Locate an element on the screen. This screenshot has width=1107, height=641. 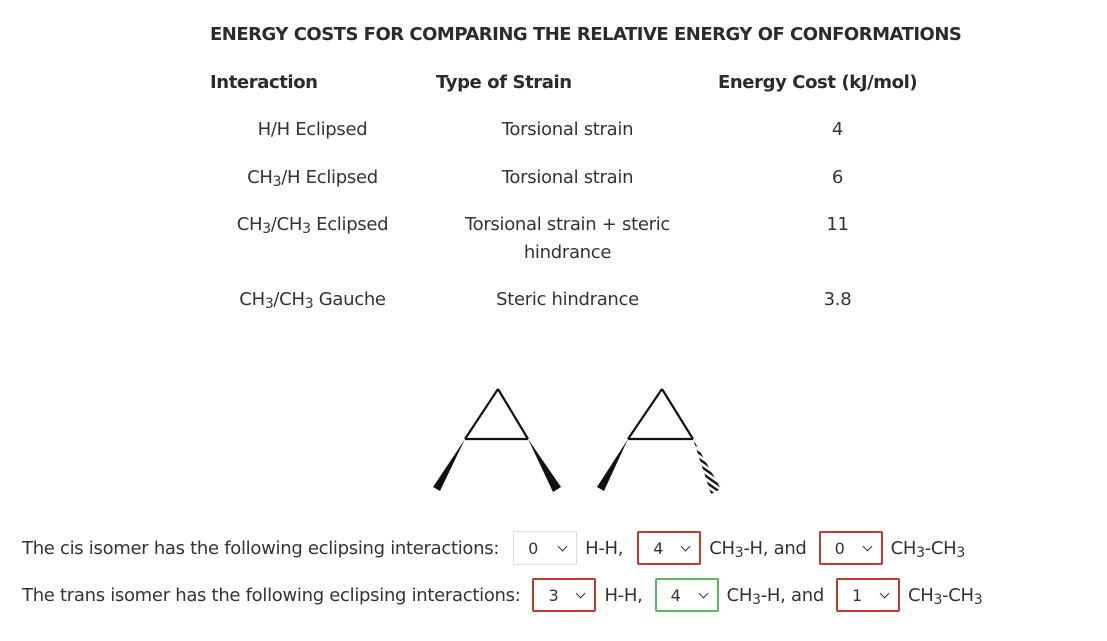
row-3-interaction: CH3/CH3 Eclipsed is located at coordinates (312, 225).